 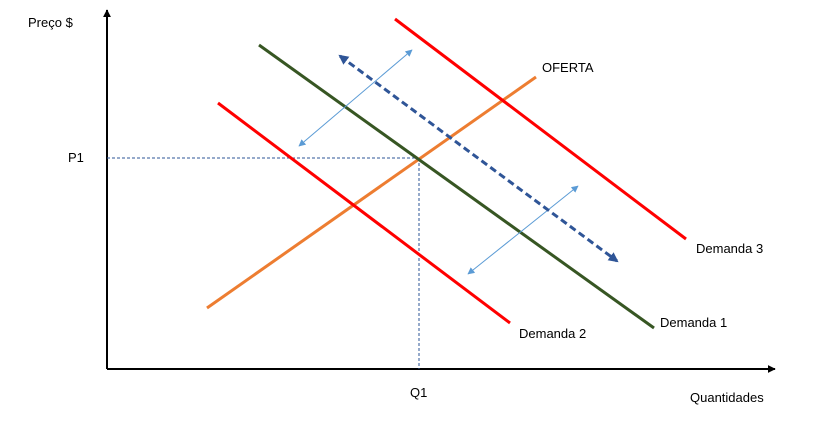 What do you see at coordinates (418, 392) in the screenshot?
I see `q1-tick-label: Q1` at bounding box center [418, 392].